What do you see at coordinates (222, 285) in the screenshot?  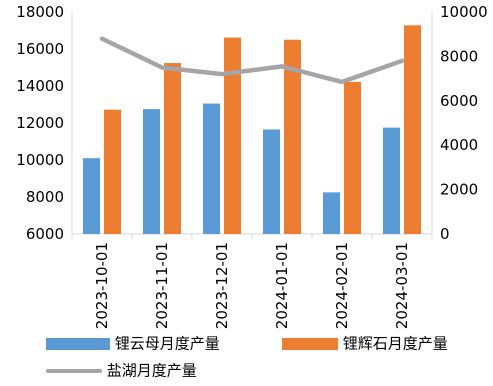 I see `x-tick-label: 2023-12-01` at bounding box center [222, 285].